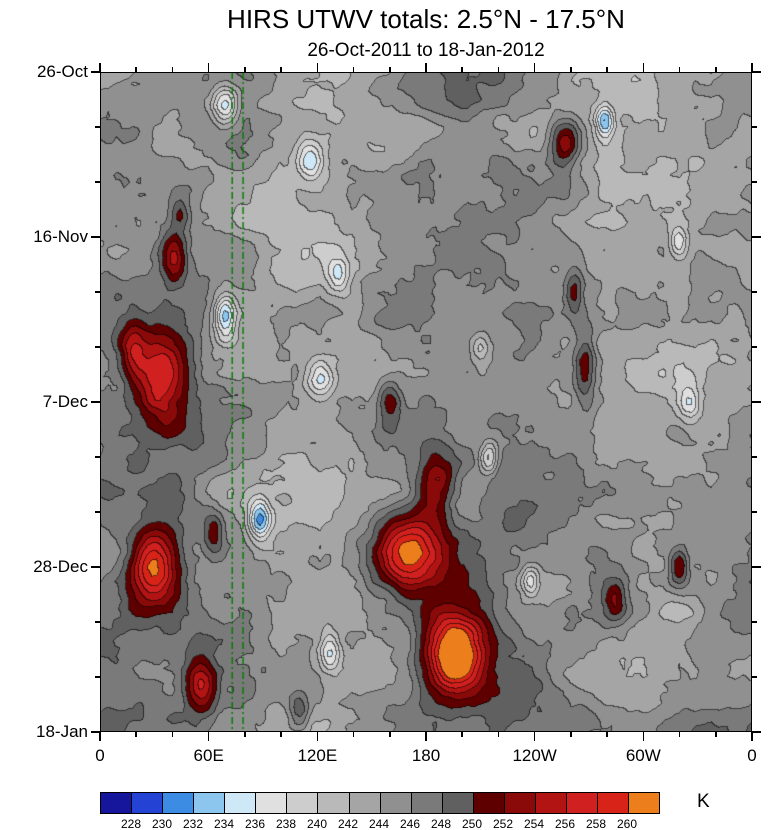  I want to click on colorbar-tick-label: 234, so click(224, 823).